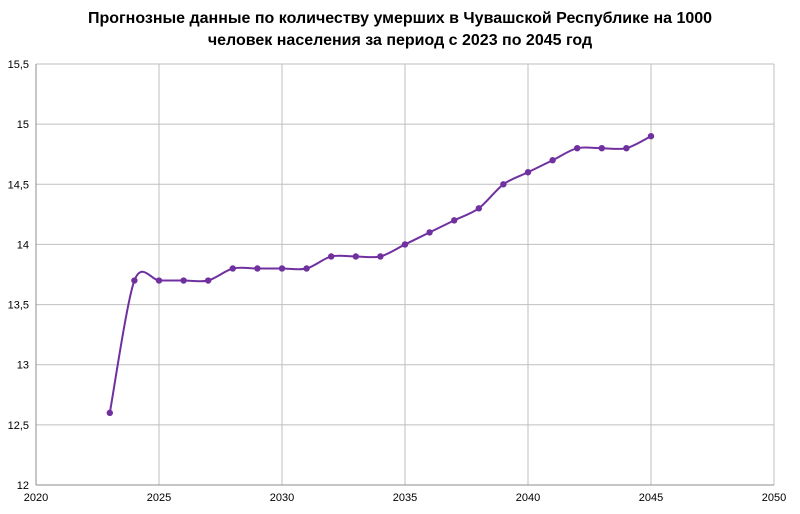  I want to click on x-tick-label: 2045, so click(651, 498).